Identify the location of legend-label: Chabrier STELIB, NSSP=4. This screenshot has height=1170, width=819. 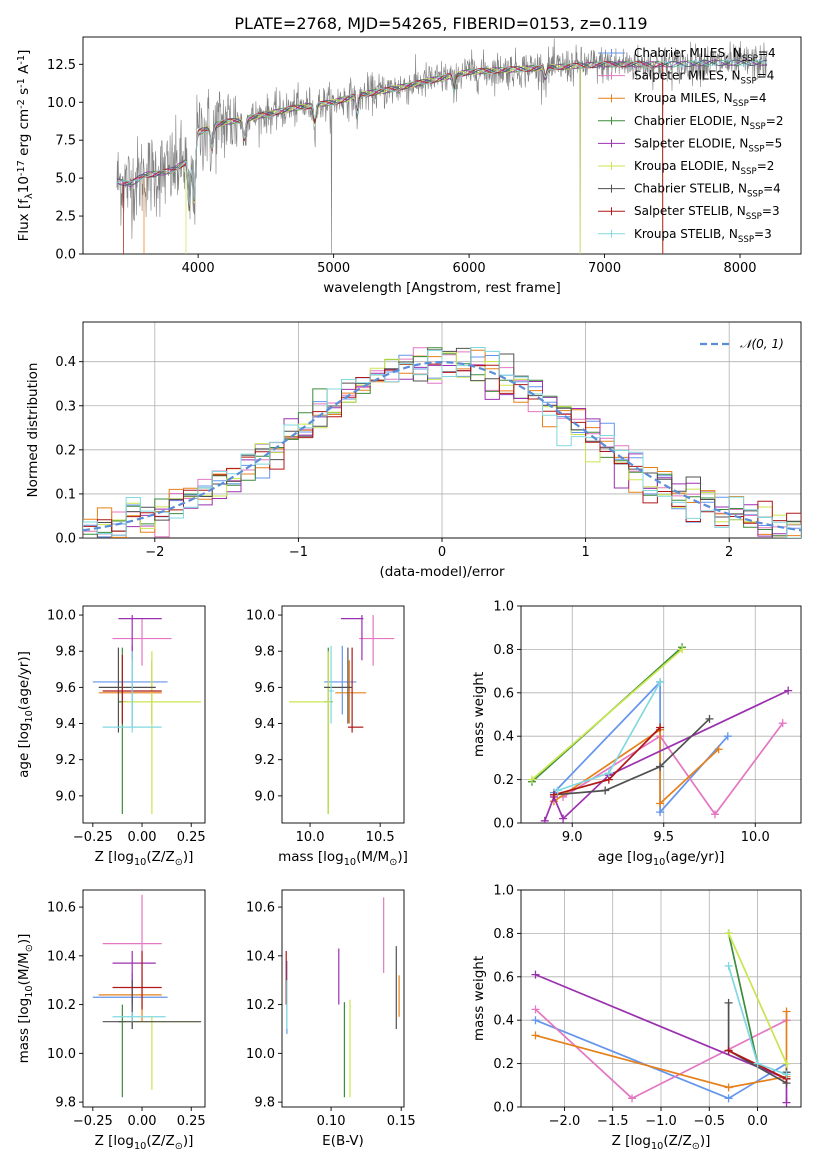
(707, 191).